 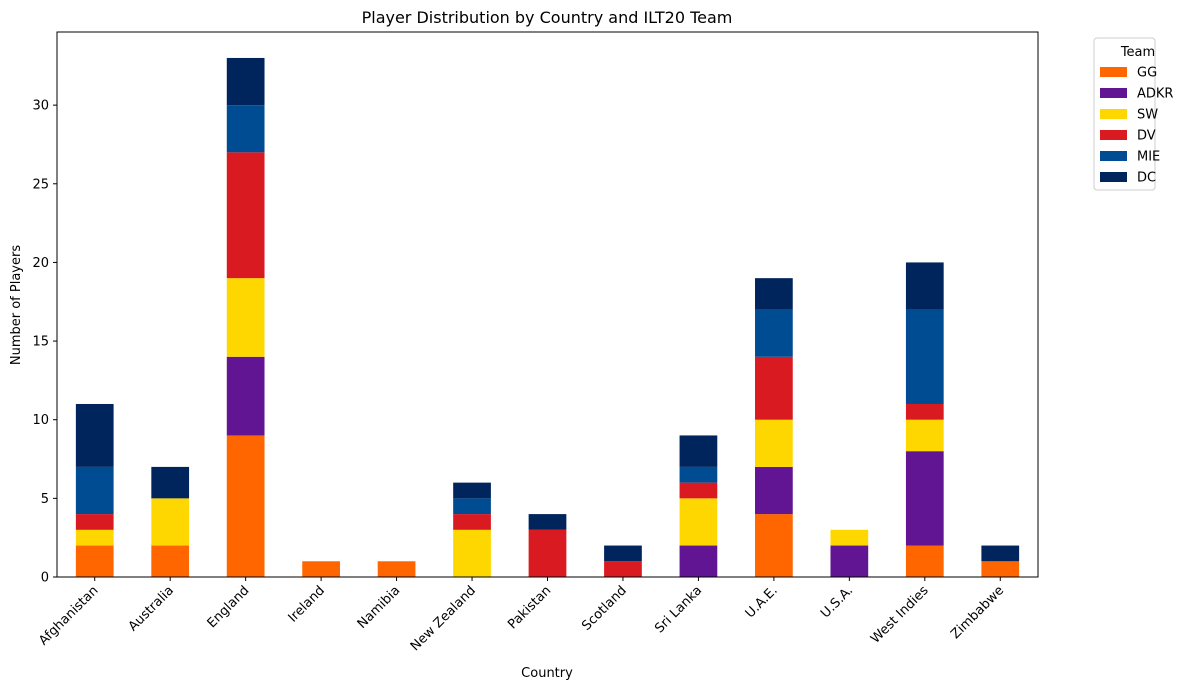 I want to click on legend-entry: GG, so click(x=1147, y=73).